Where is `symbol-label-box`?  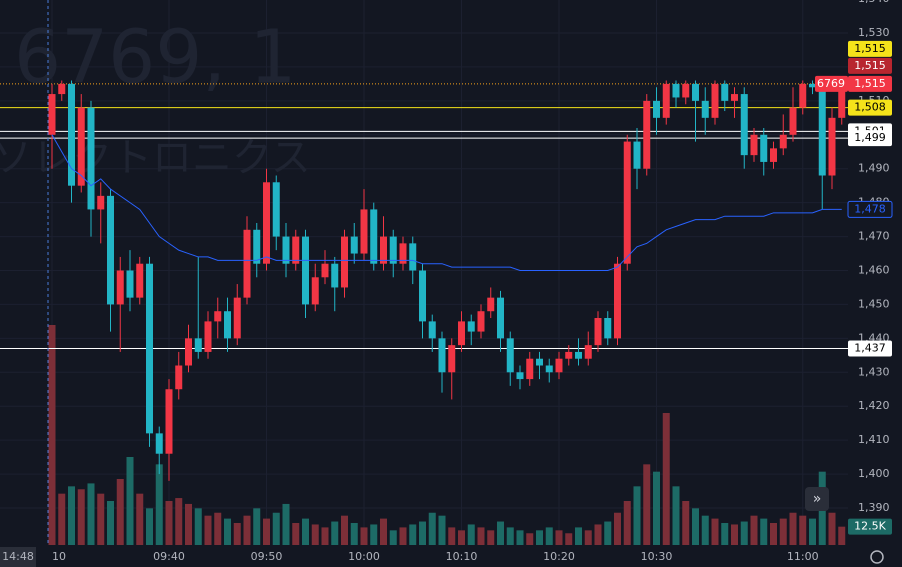 symbol-label-box is located at coordinates (831, 83).